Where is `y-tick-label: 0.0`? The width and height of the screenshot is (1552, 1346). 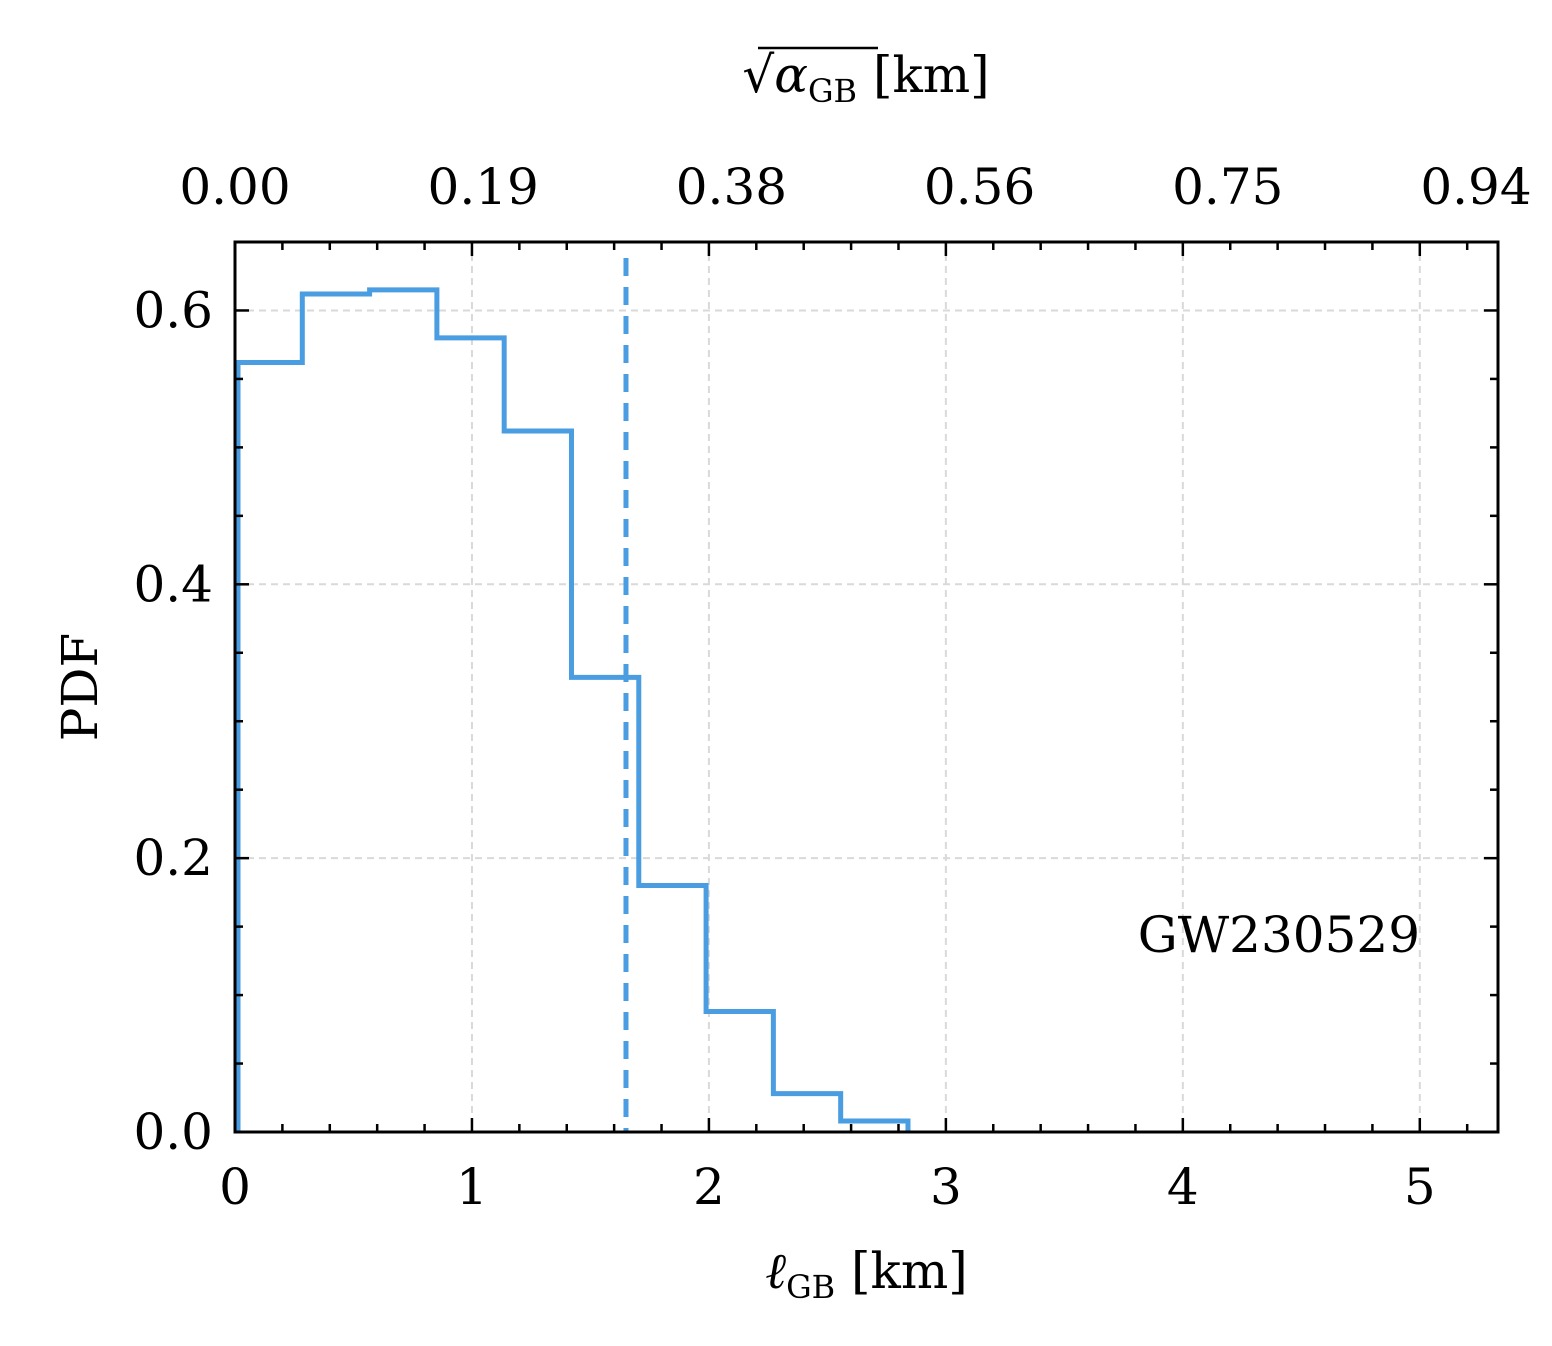 y-tick-label: 0.0 is located at coordinates (173, 1132).